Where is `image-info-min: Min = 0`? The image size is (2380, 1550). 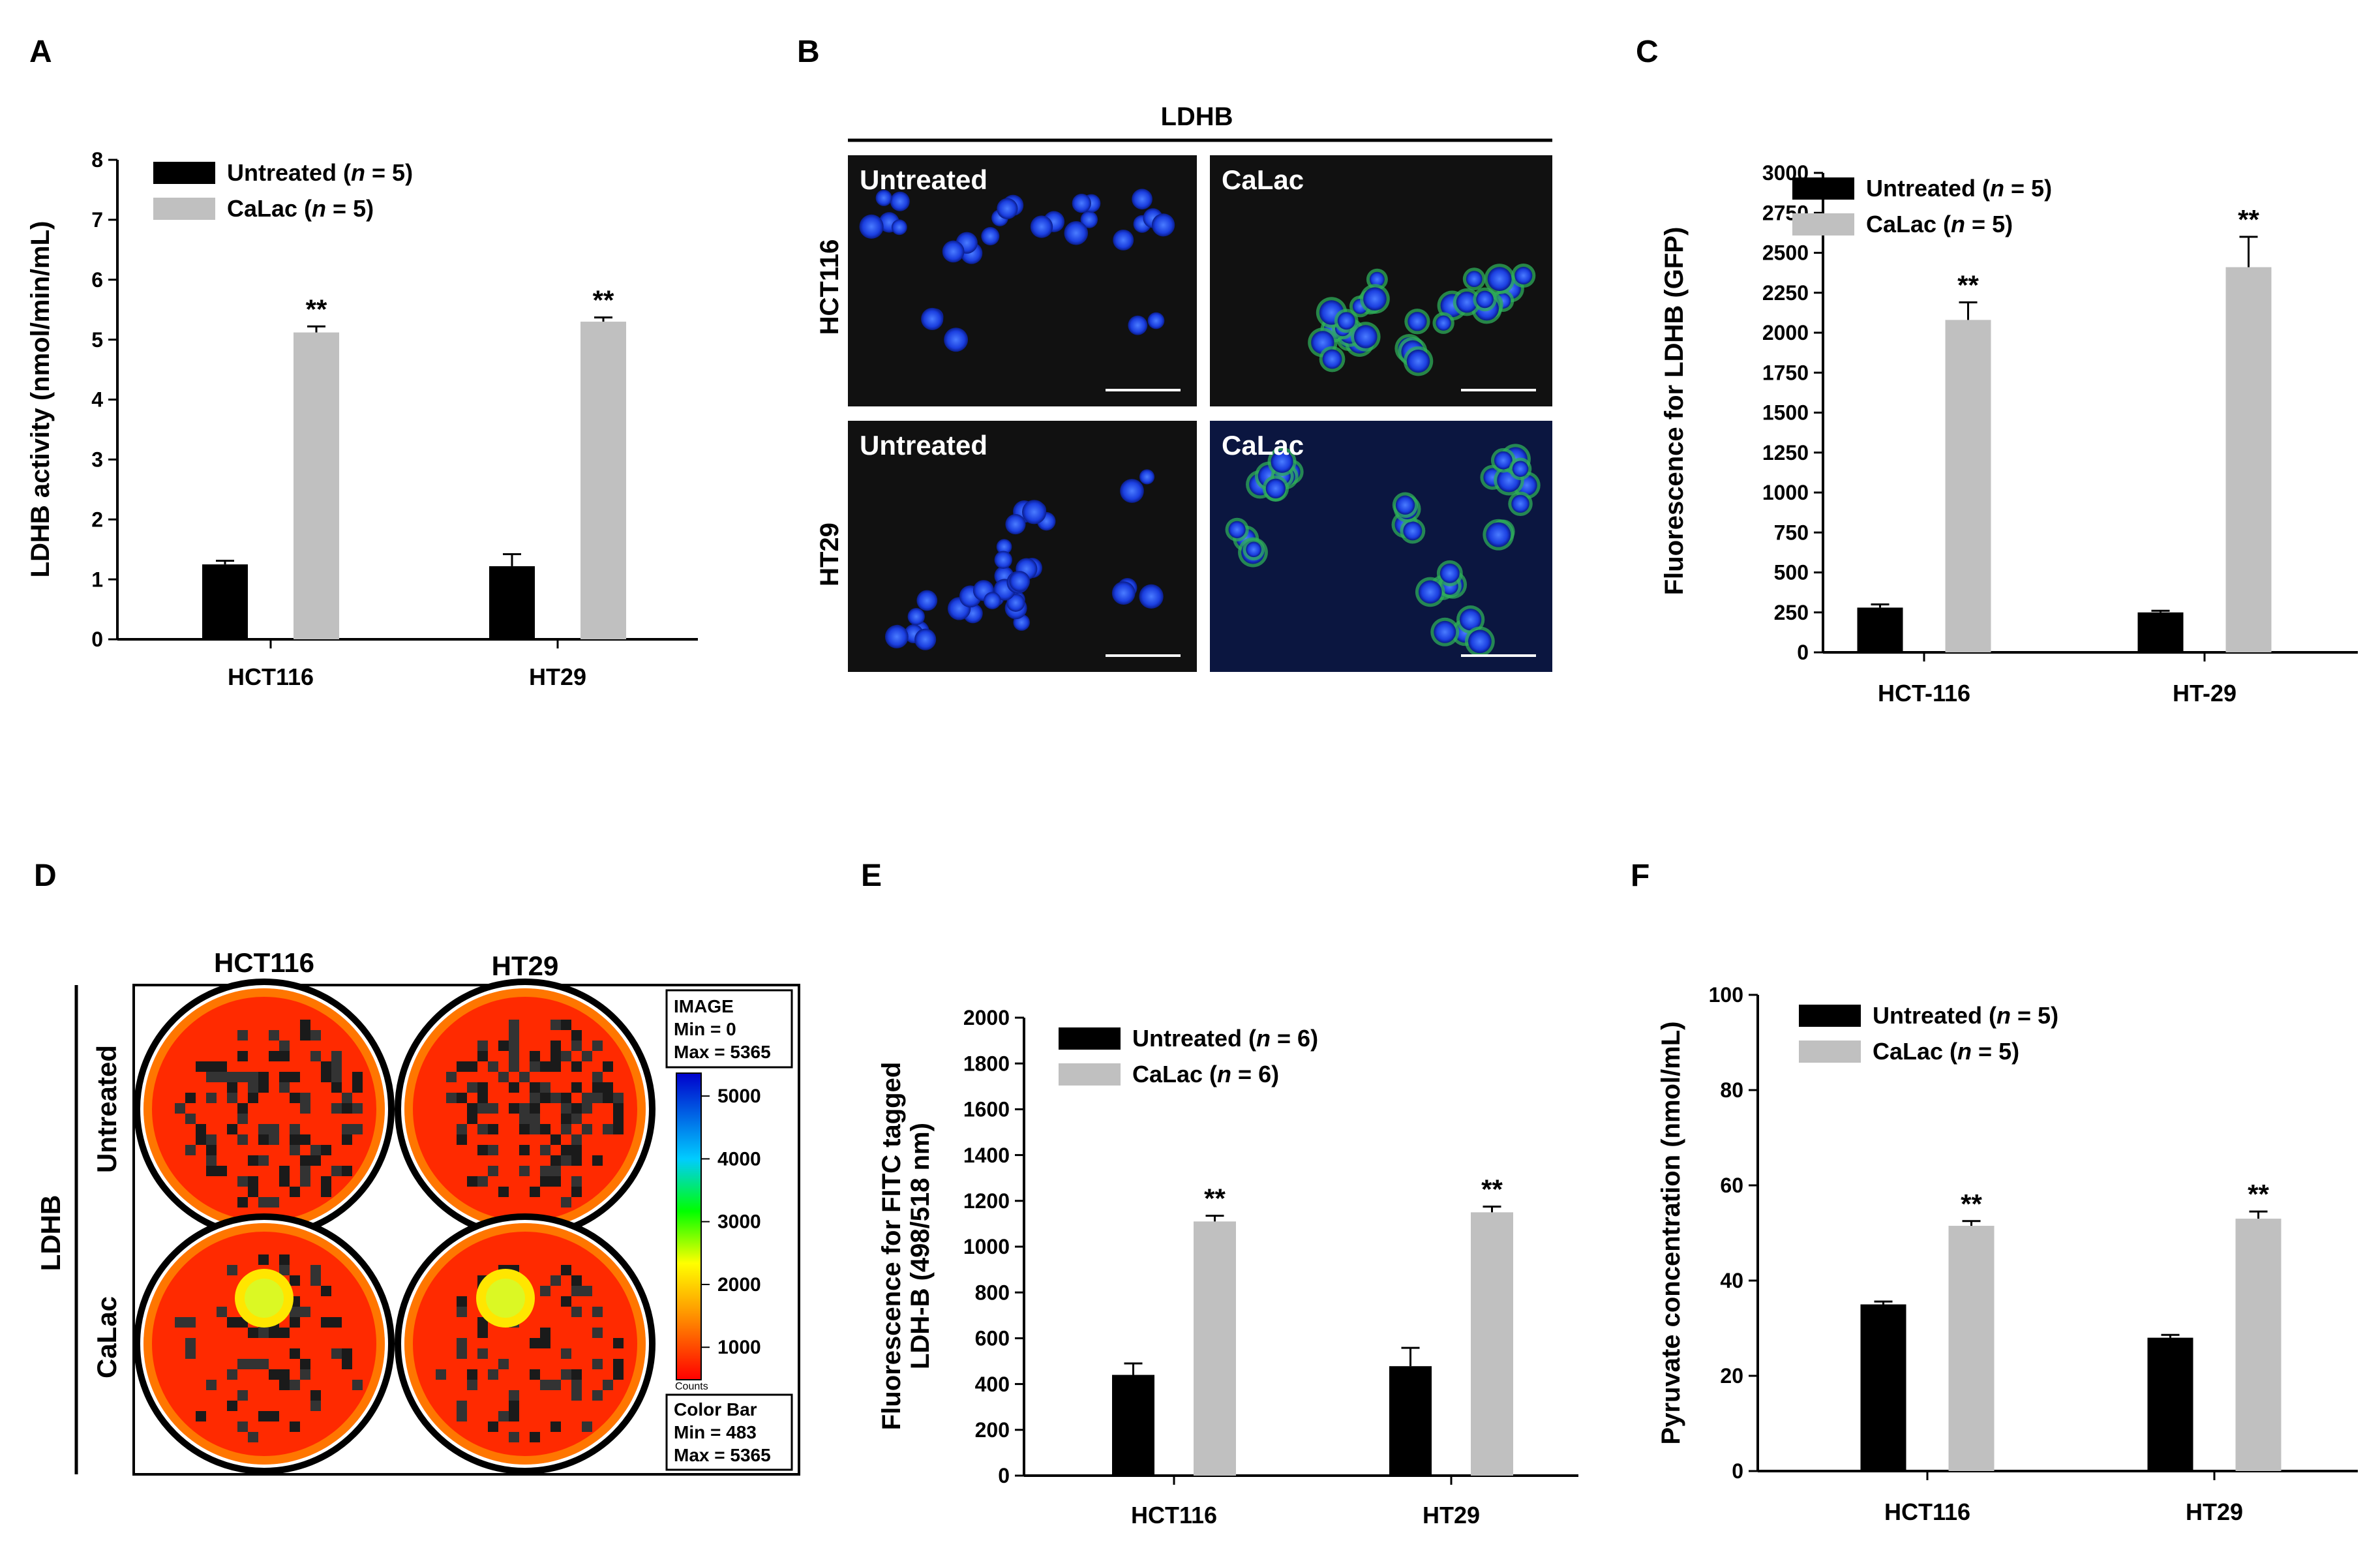
image-info-min: Min = 0 is located at coordinates (705, 1029).